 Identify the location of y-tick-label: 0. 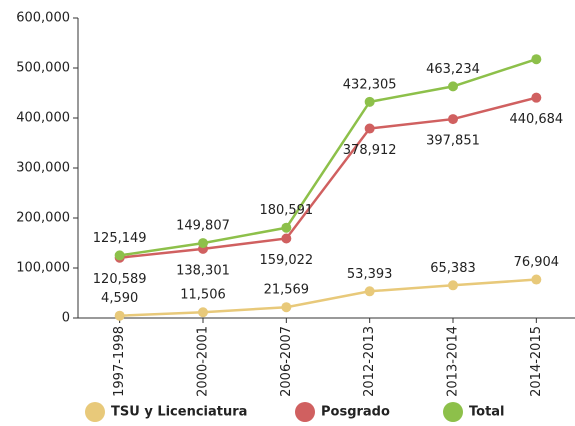
(66, 318).